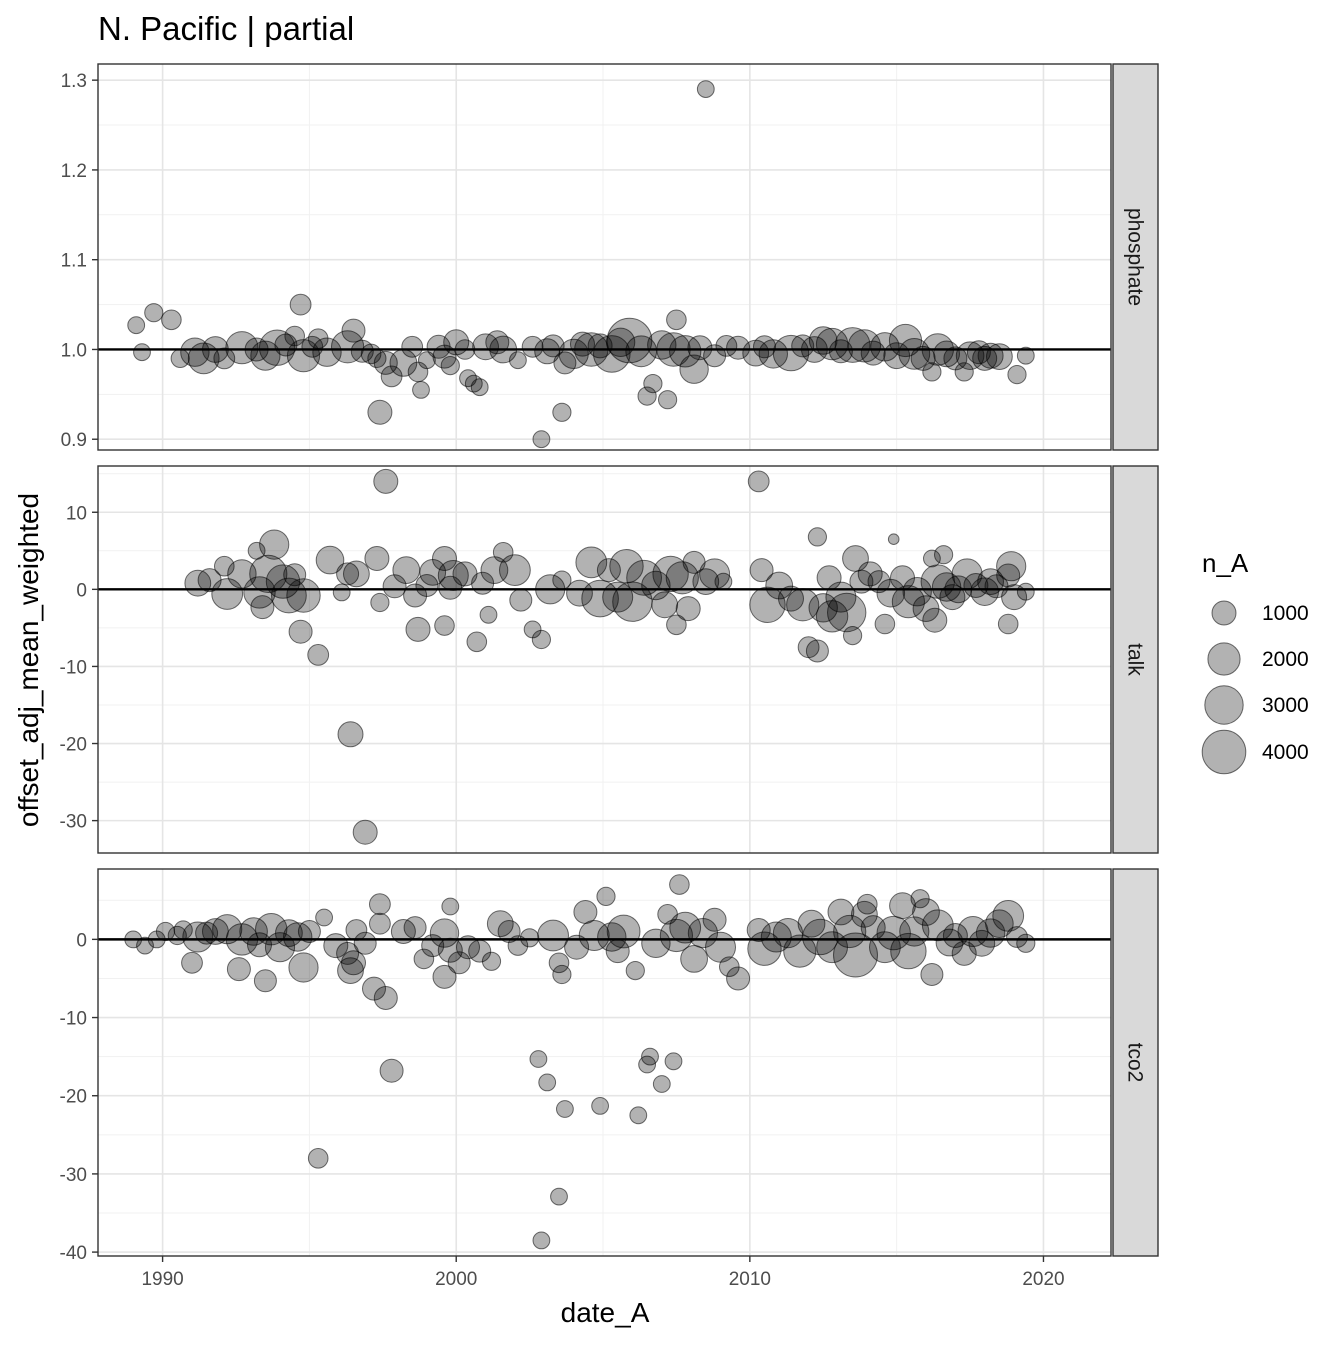 The height and width of the screenshot is (1349, 1344). Describe the element at coordinates (1255, 661) in the screenshot. I see `legend: n_A 1000 2000 3000 4000` at that location.